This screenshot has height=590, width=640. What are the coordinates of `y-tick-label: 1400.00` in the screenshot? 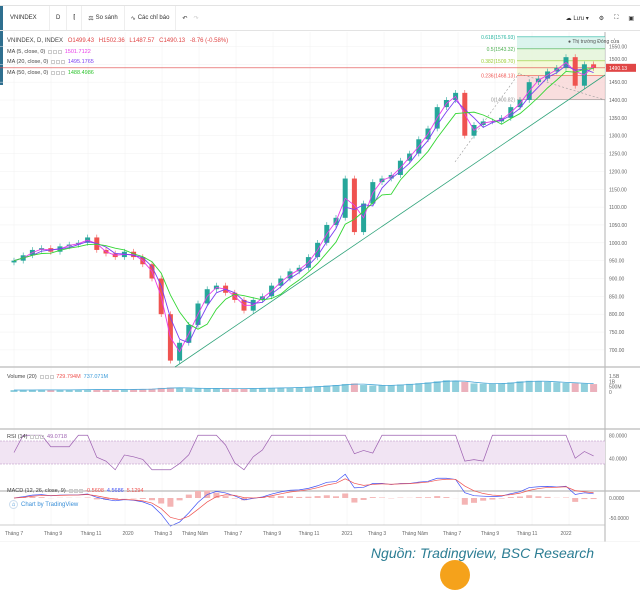 It's located at (618, 101).